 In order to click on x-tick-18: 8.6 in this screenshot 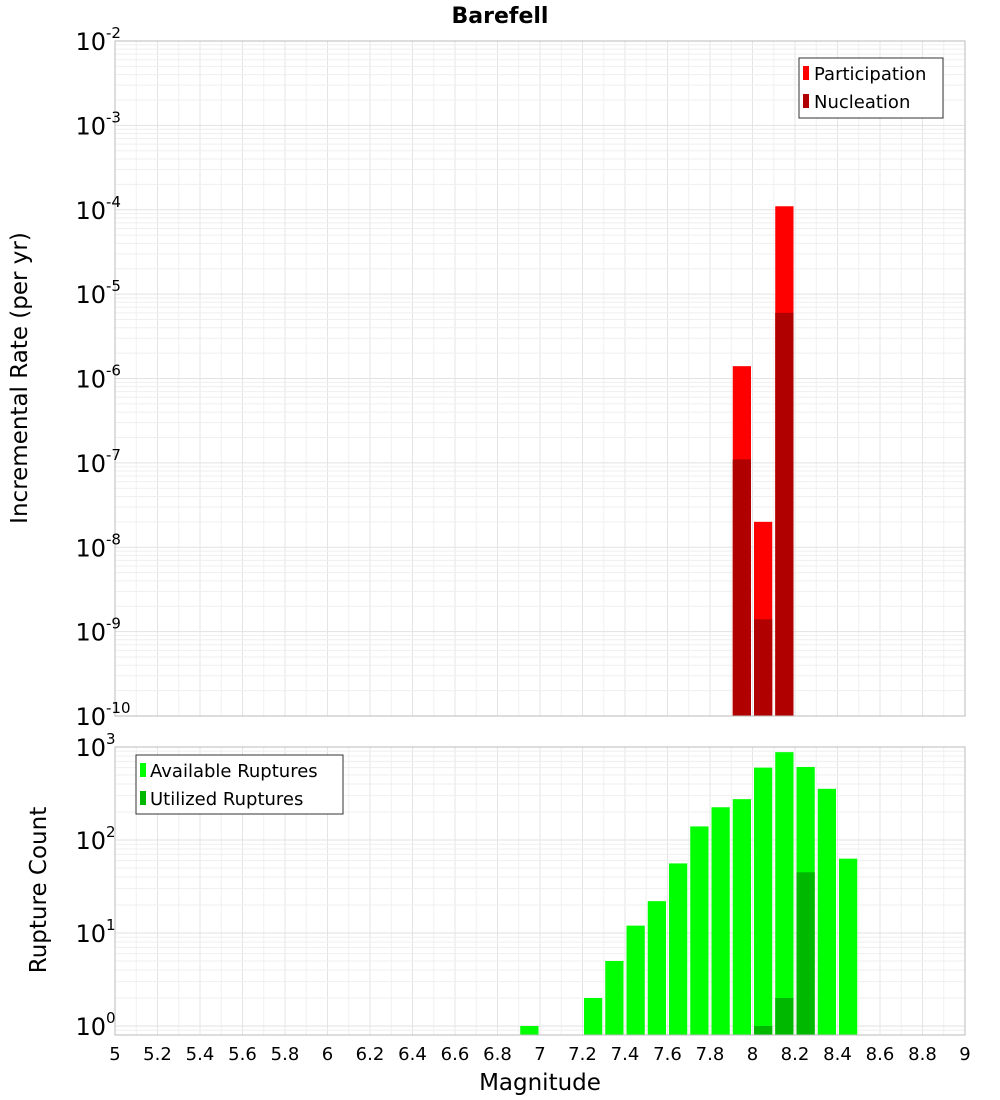, I will do `click(880, 1054)`.